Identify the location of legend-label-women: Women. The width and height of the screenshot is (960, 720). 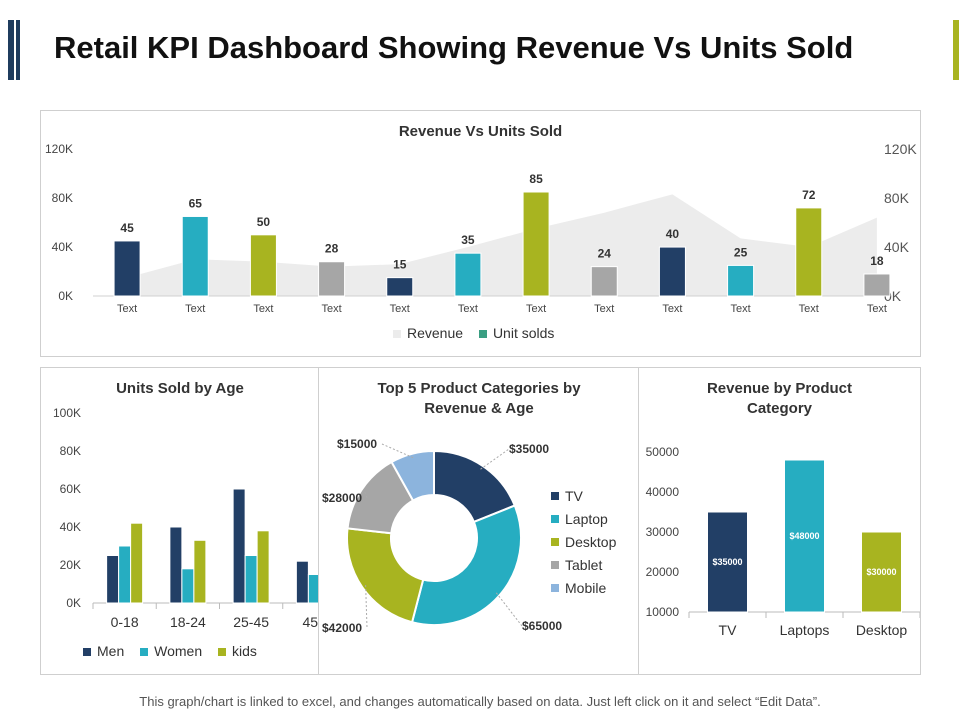
(178, 651).